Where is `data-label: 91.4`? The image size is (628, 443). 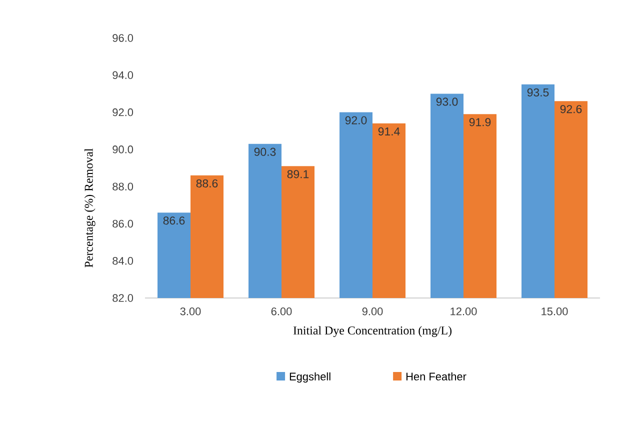
data-label: 91.4 is located at coordinates (389, 131).